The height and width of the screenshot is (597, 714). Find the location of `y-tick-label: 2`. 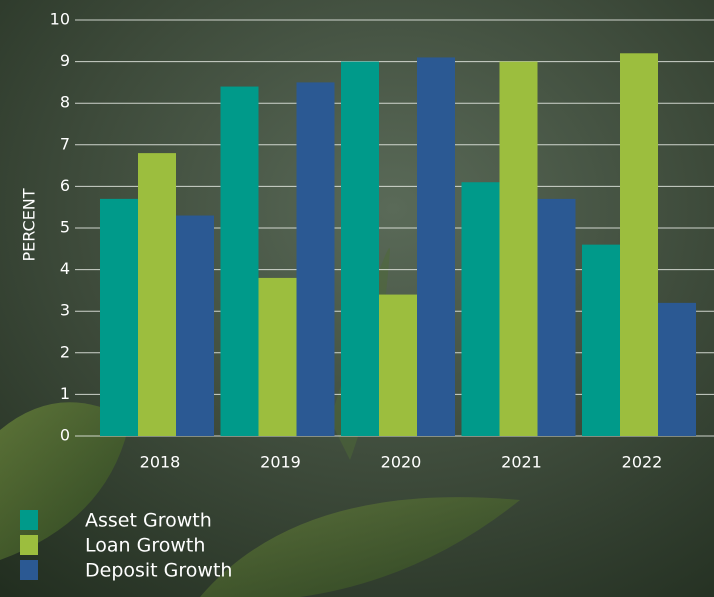

y-tick-label: 2 is located at coordinates (65, 351).